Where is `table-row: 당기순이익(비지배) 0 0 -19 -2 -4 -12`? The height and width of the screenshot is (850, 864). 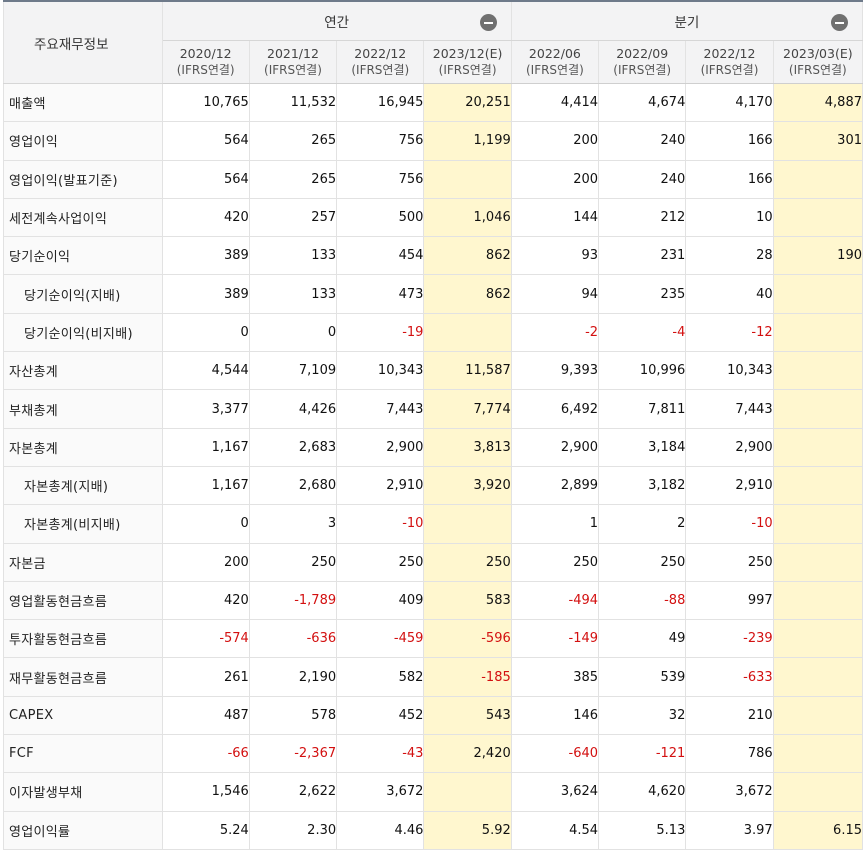 table-row: 당기순이익(비지배) 0 0 -19 -2 -4 -12 is located at coordinates (433, 332).